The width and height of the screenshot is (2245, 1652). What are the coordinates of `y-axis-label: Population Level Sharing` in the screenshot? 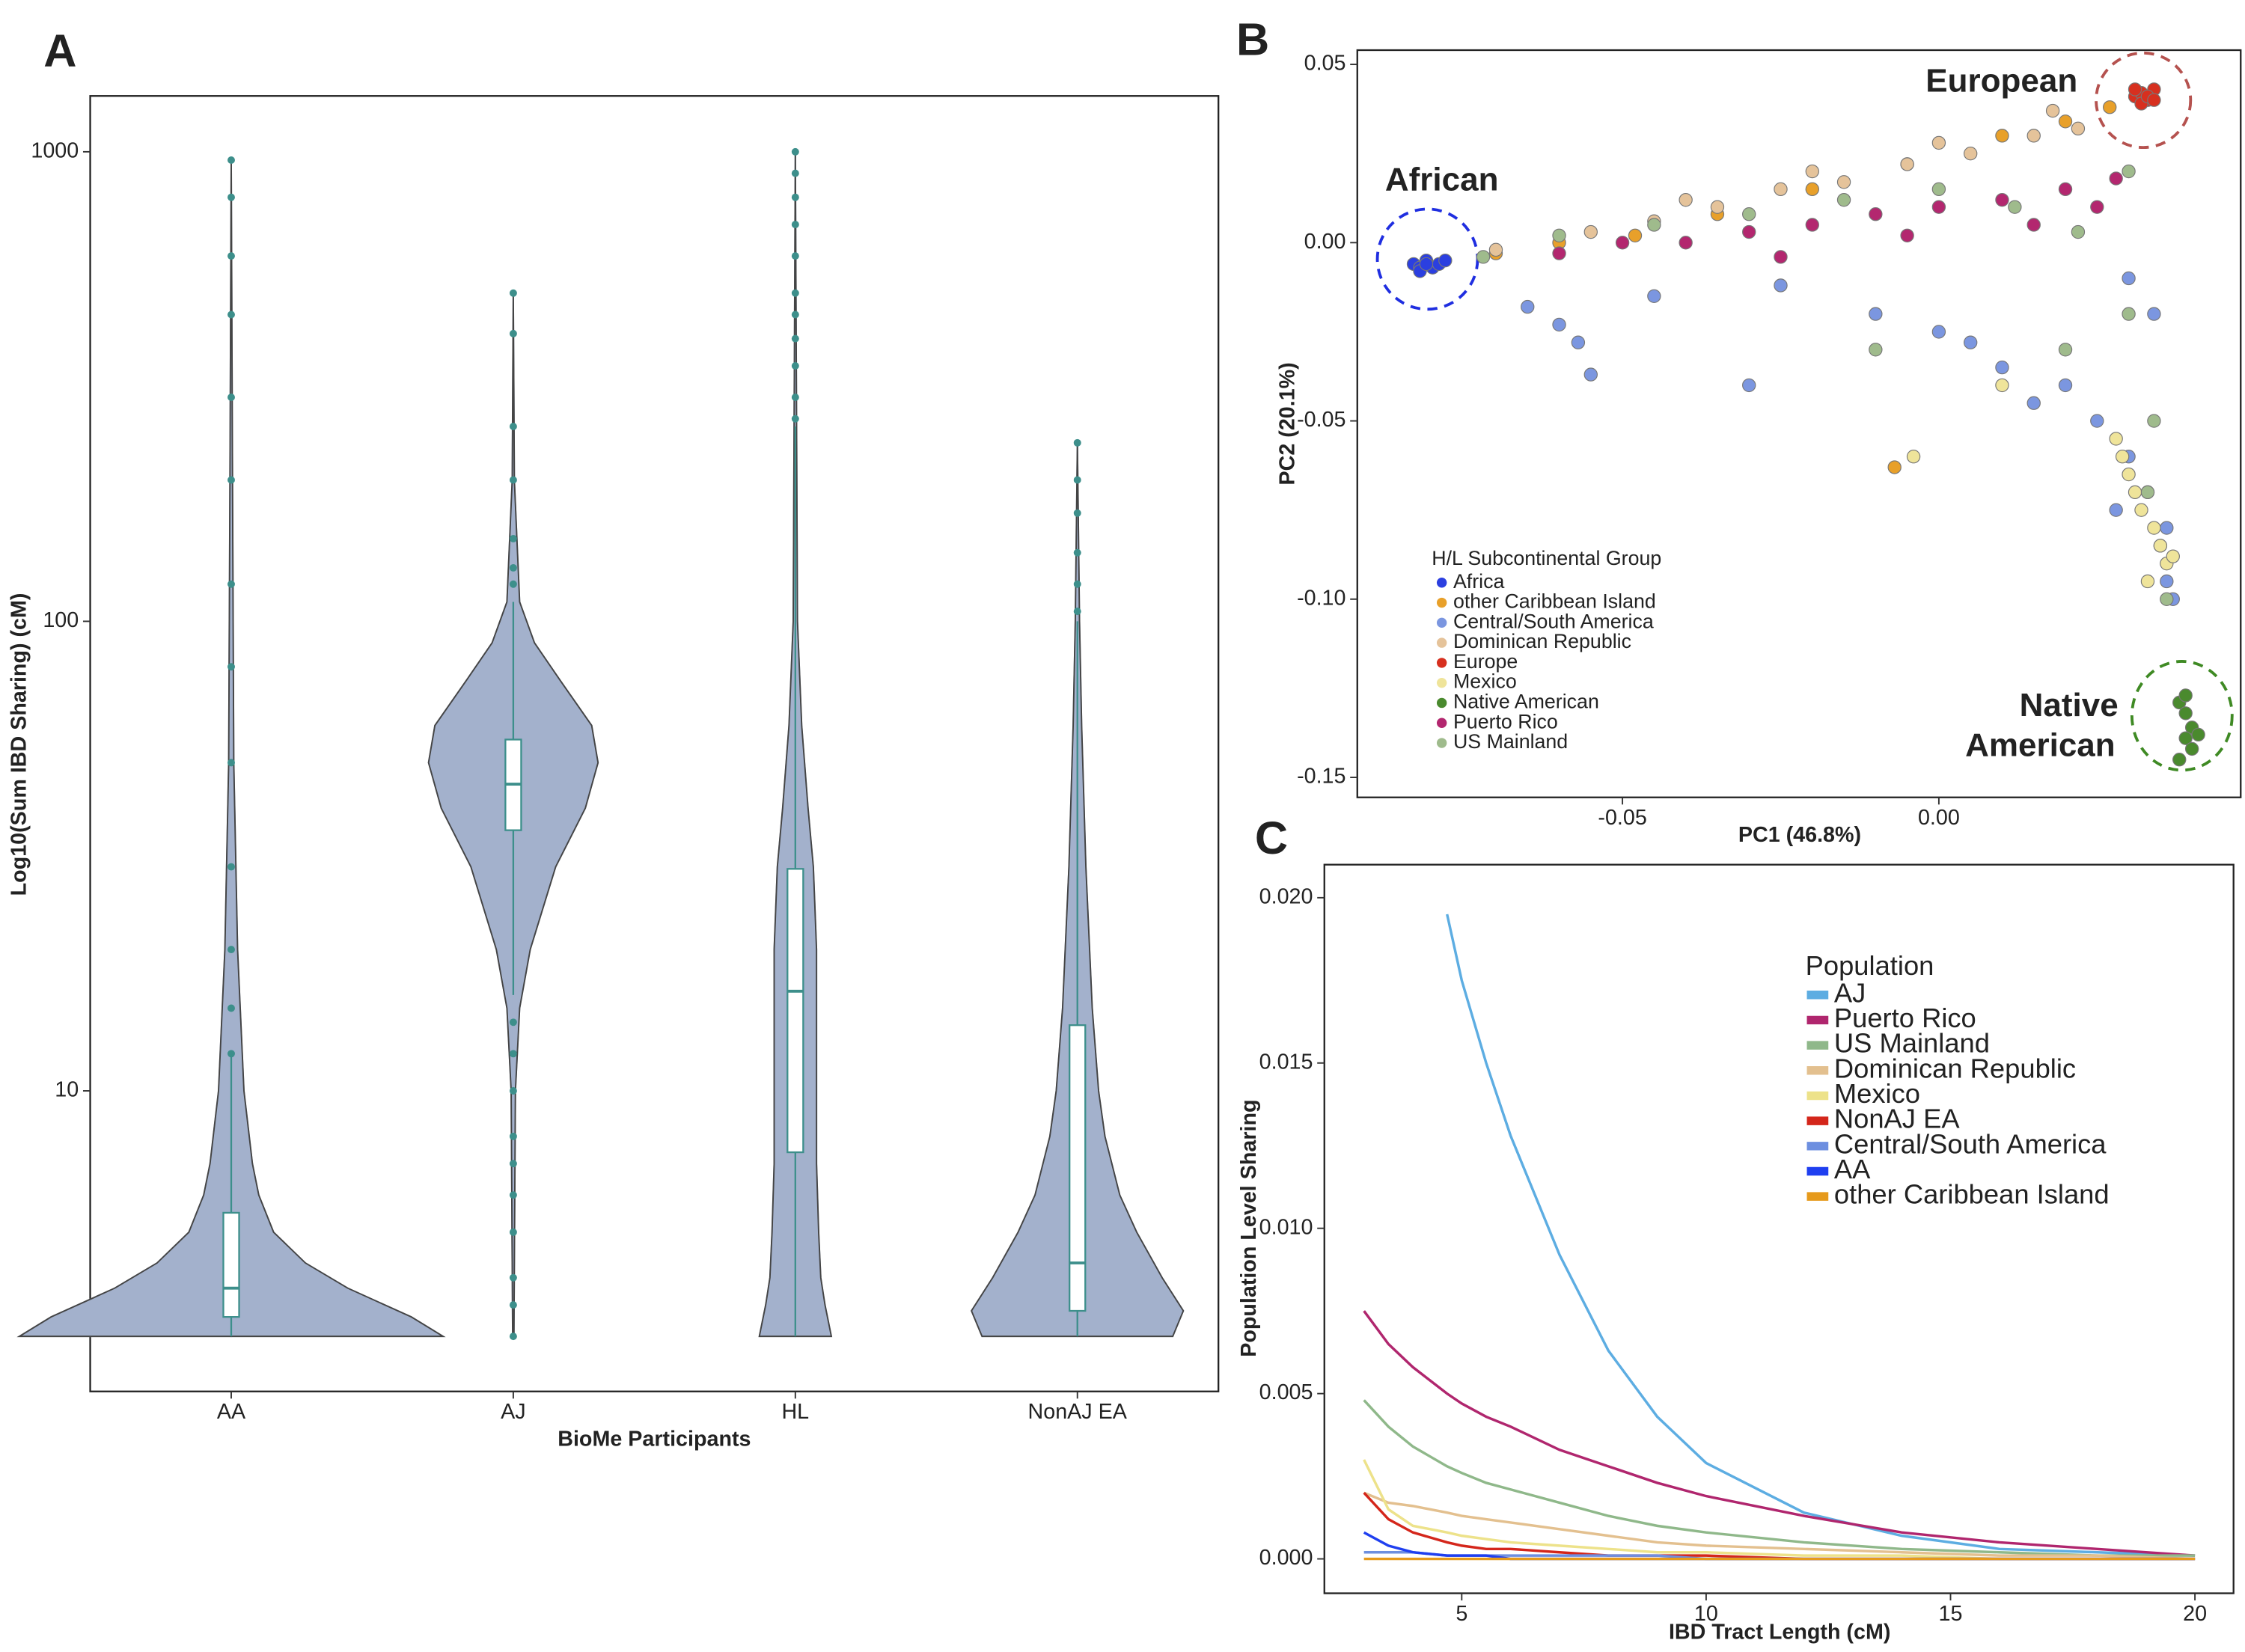 It's located at (1249, 1227).